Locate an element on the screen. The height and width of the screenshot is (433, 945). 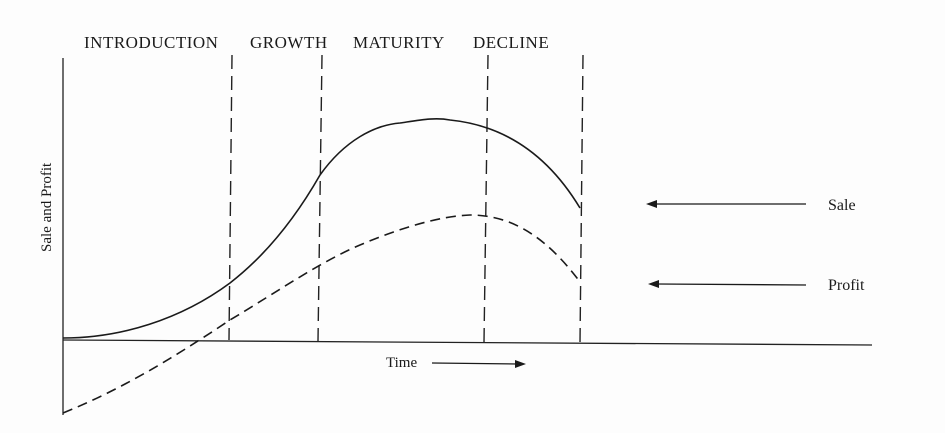
stage-divider-introduction-growth is located at coordinates (230, 197).